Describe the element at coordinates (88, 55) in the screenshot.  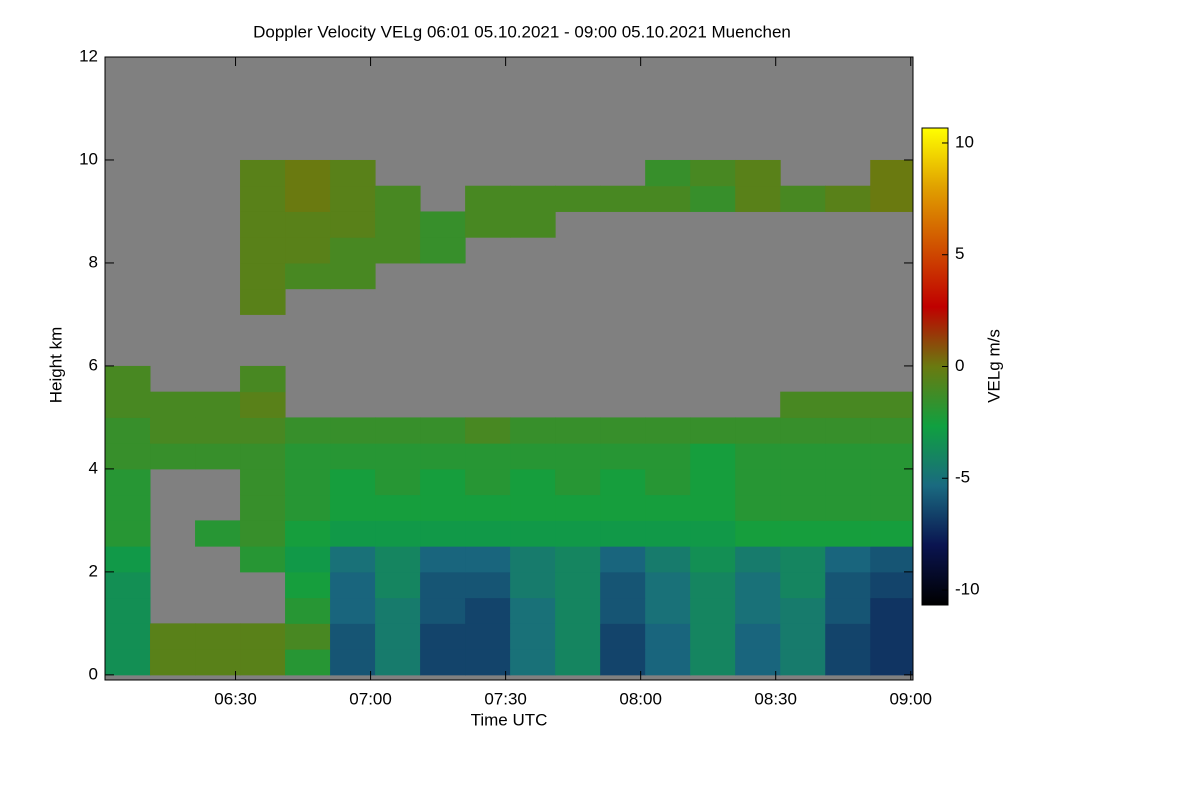
I see `y-tick-label: 12` at that location.